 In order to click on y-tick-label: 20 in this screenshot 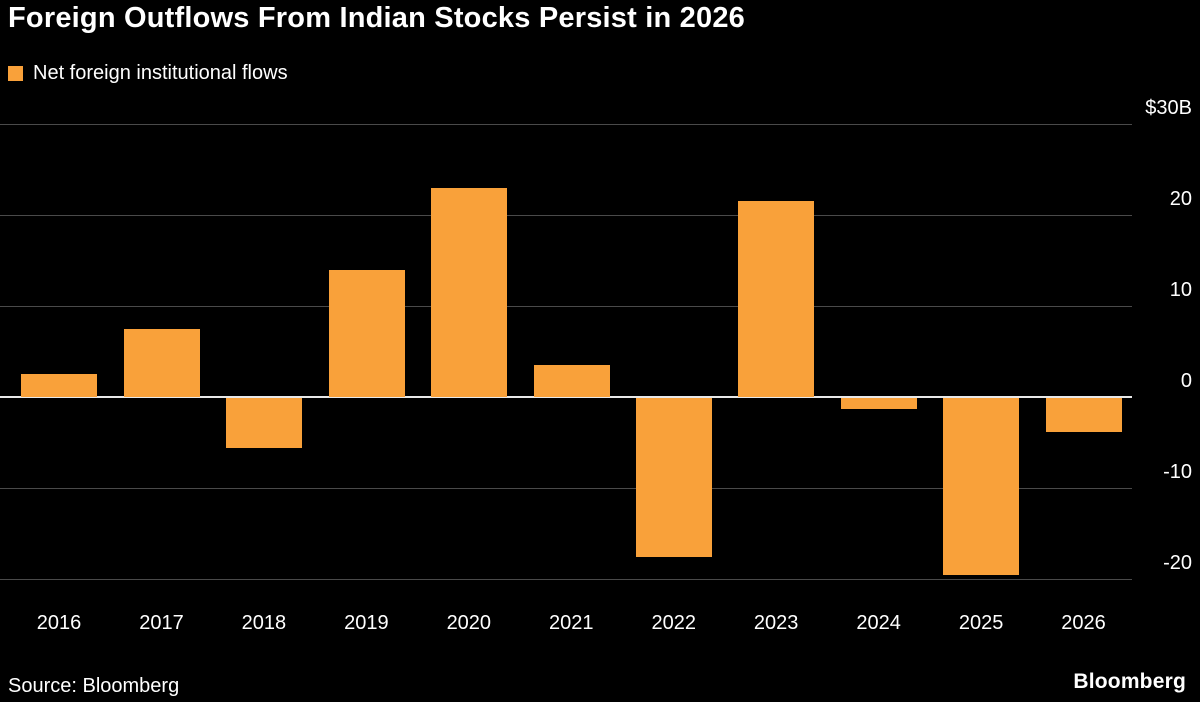, I will do `click(1180, 199)`.